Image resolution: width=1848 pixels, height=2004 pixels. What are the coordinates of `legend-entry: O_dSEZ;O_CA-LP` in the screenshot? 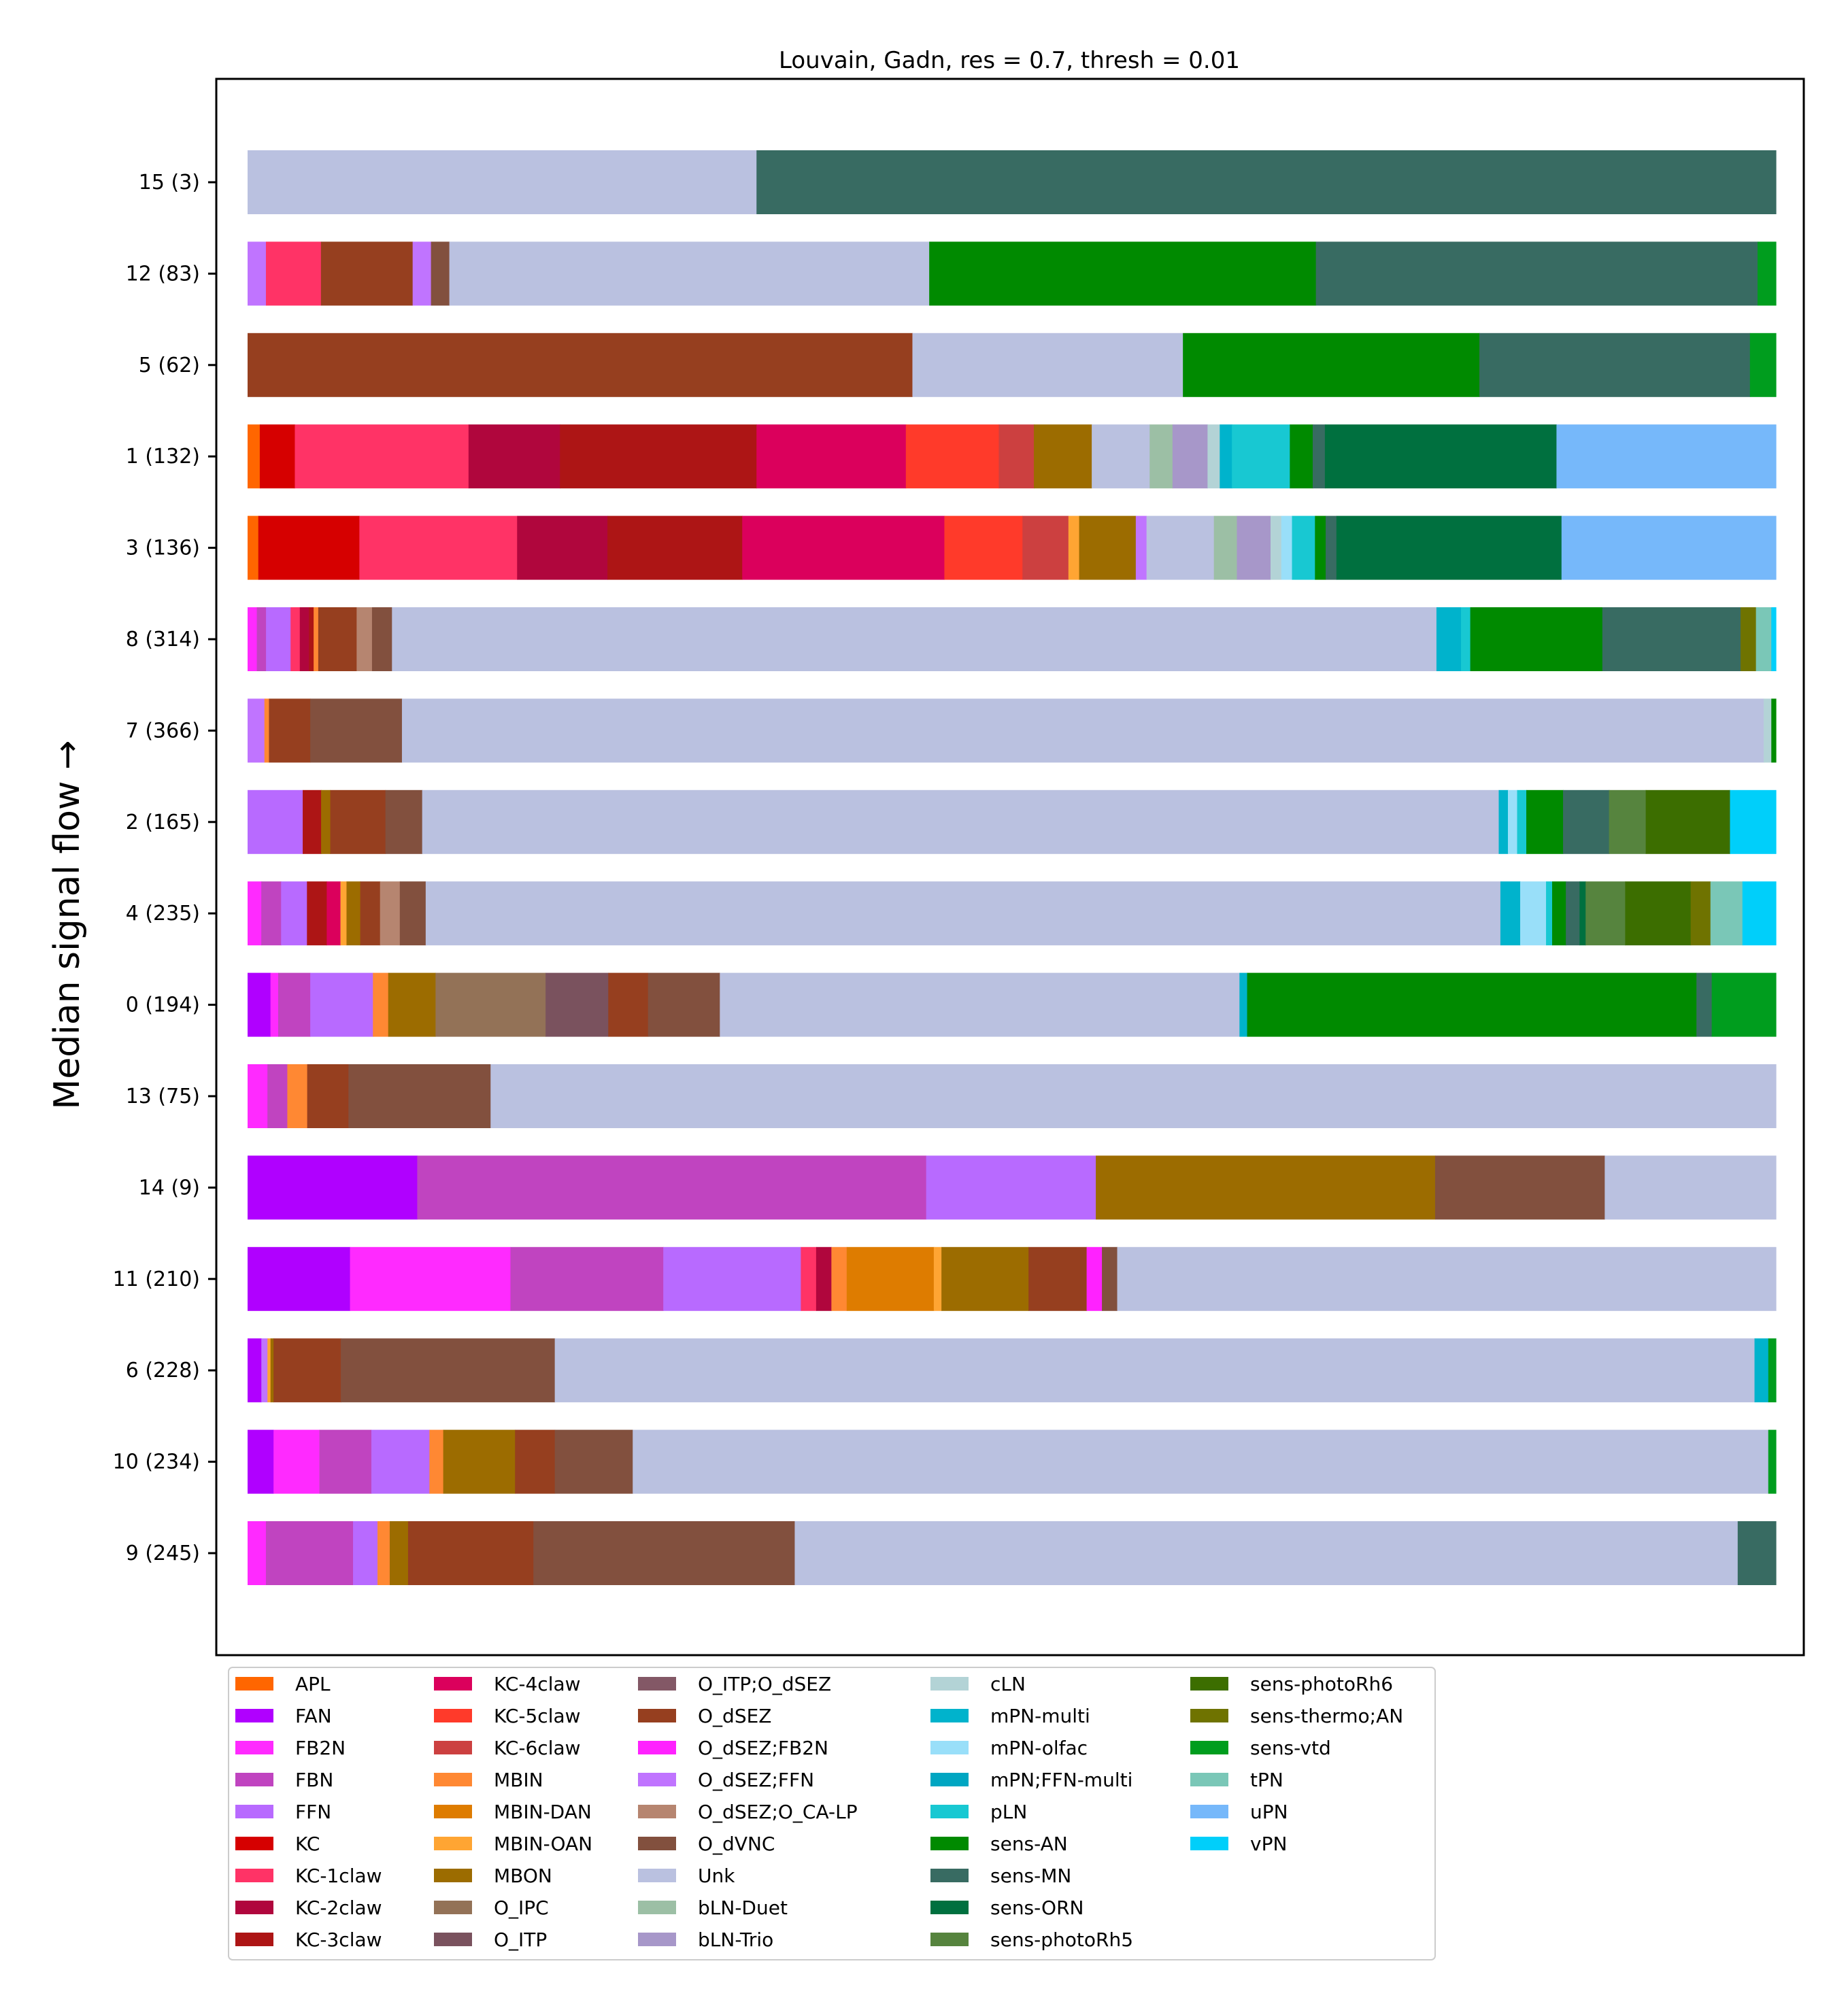 It's located at (748, 1812).